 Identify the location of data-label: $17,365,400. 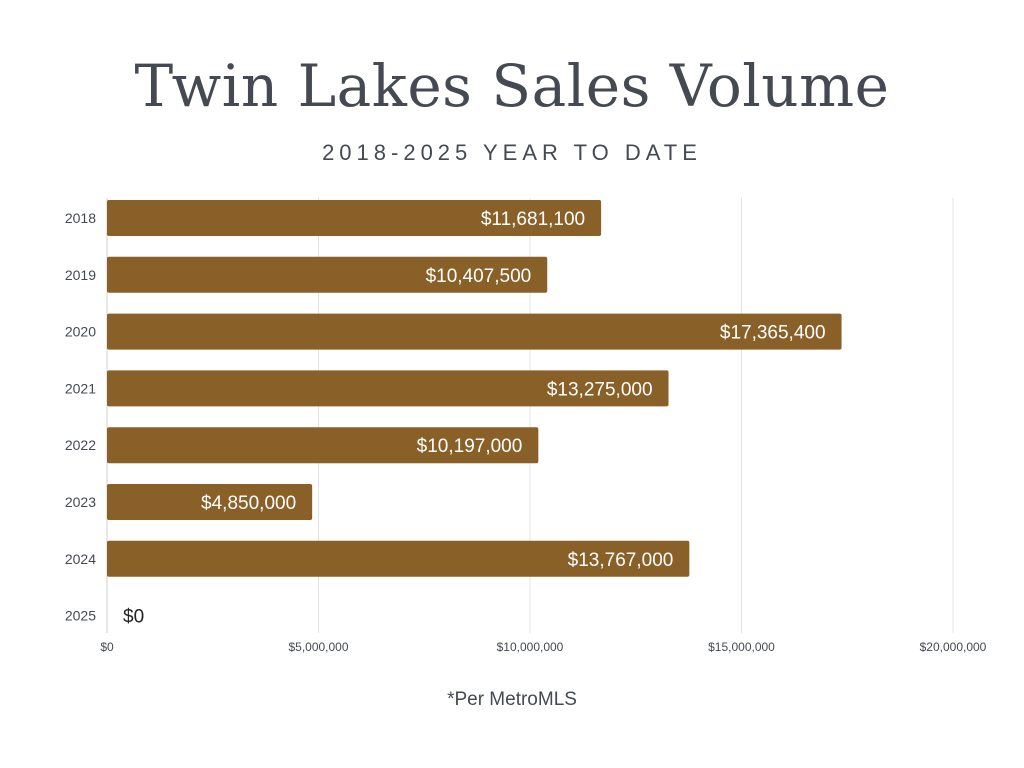
(773, 333).